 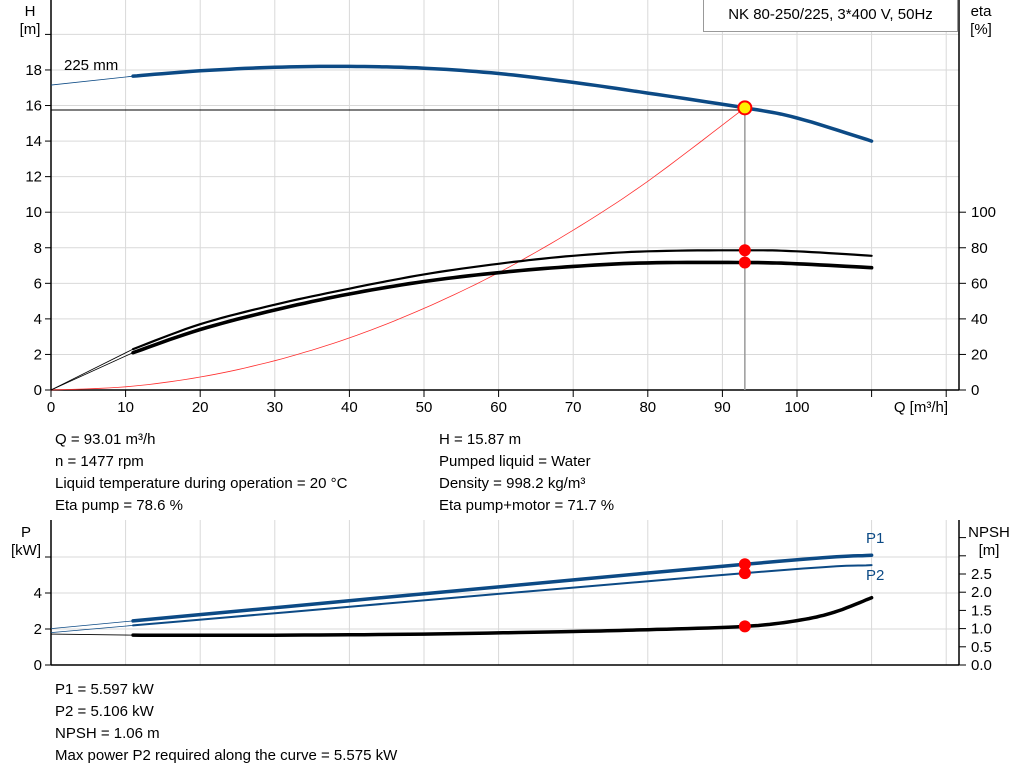 What do you see at coordinates (796, 407) in the screenshot?
I see `x-tick-label: 100` at bounding box center [796, 407].